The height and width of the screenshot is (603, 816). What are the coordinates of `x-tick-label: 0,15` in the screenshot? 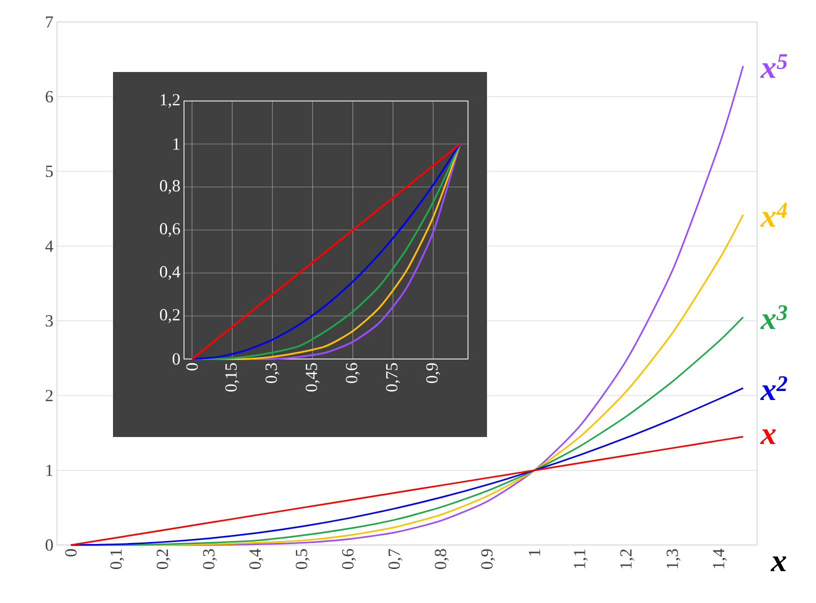 It's located at (232, 377).